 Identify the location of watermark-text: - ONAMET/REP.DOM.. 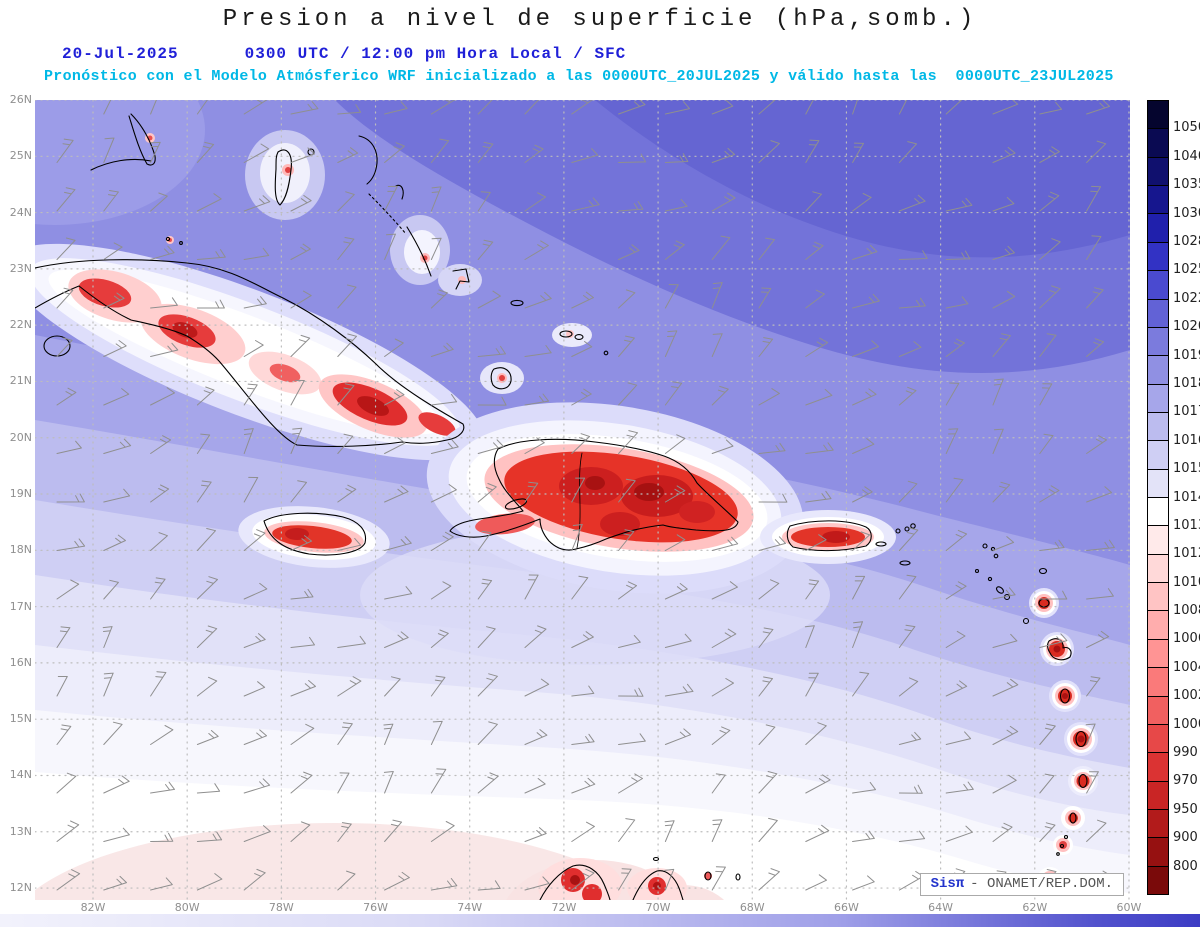
(1041, 884).